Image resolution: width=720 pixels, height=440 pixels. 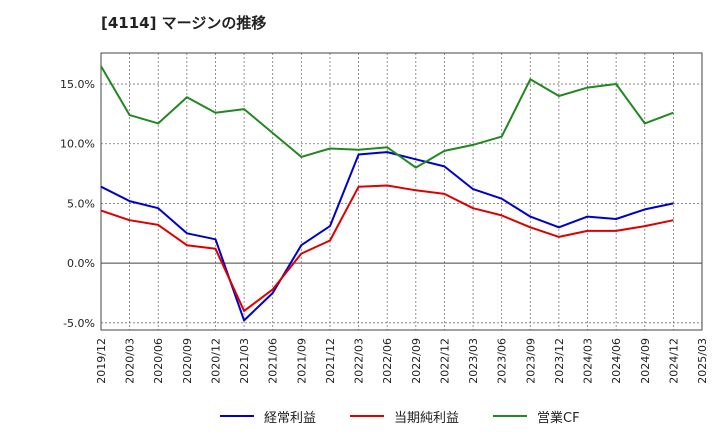 I want to click on y-tick-label: 10.0%, so click(x=77, y=144).